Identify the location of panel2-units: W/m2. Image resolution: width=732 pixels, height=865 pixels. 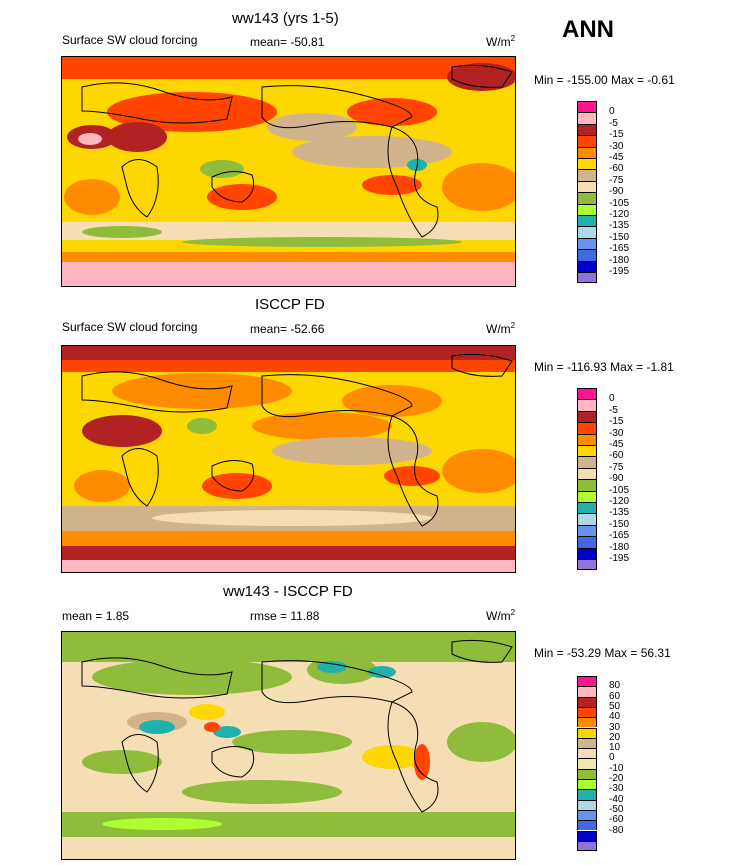
(501, 328).